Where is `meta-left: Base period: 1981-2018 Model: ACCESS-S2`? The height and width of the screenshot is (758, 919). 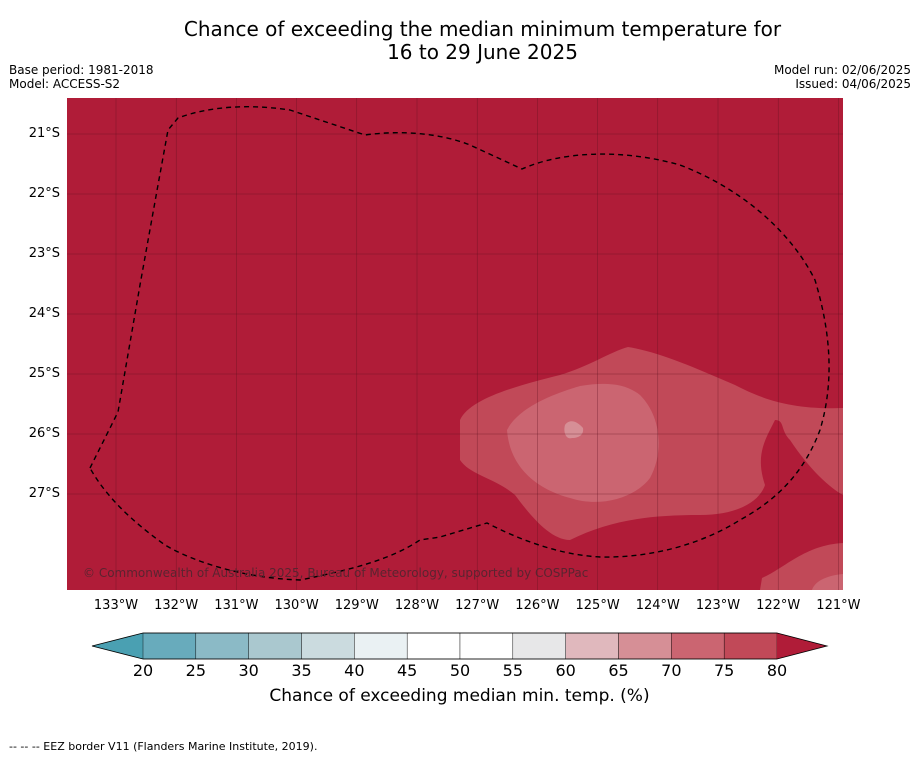 meta-left: Base period: 1981-2018 Model: ACCESS-S2 is located at coordinates (81, 77).